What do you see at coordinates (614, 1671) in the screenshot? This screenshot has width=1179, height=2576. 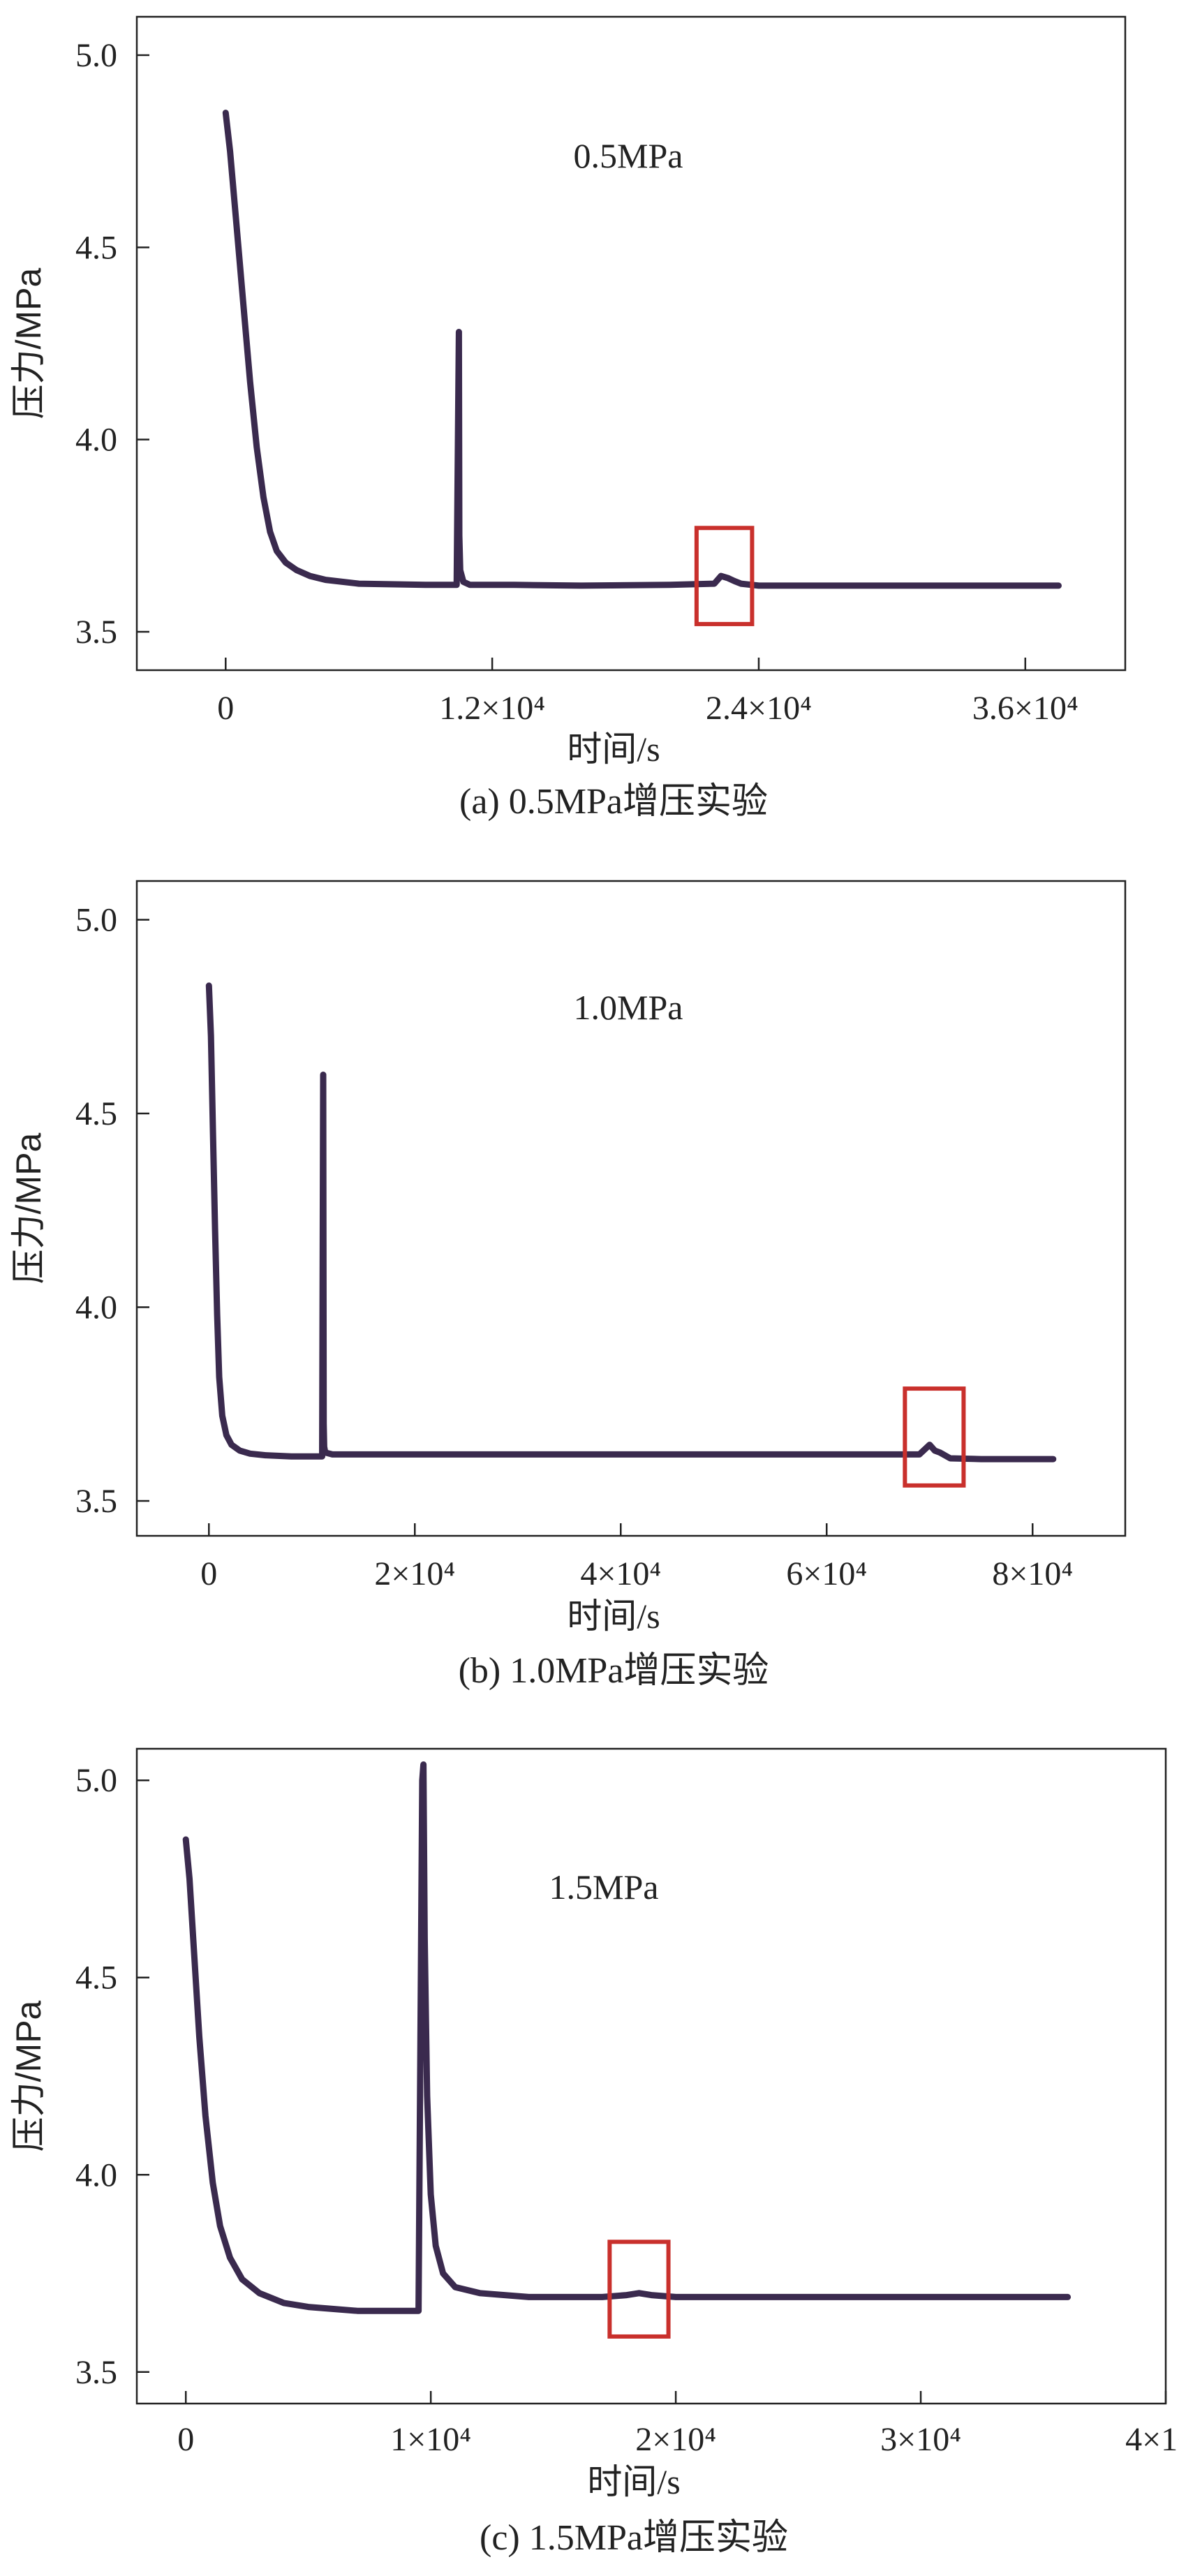 I see `panel-caption: (b) 1.0MPa增压实验` at bounding box center [614, 1671].